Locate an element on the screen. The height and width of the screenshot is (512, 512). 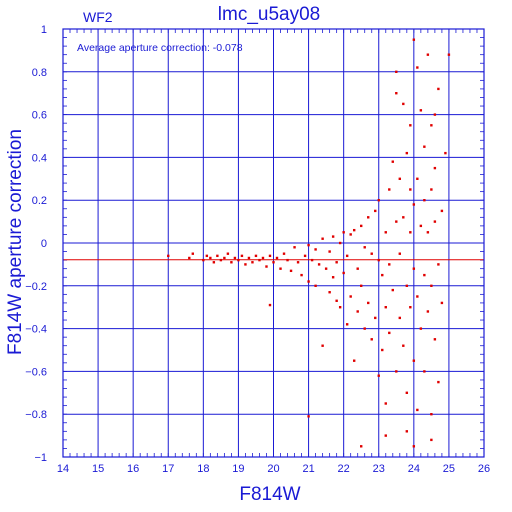
panel-label: WF2 is located at coordinates (98, 17).